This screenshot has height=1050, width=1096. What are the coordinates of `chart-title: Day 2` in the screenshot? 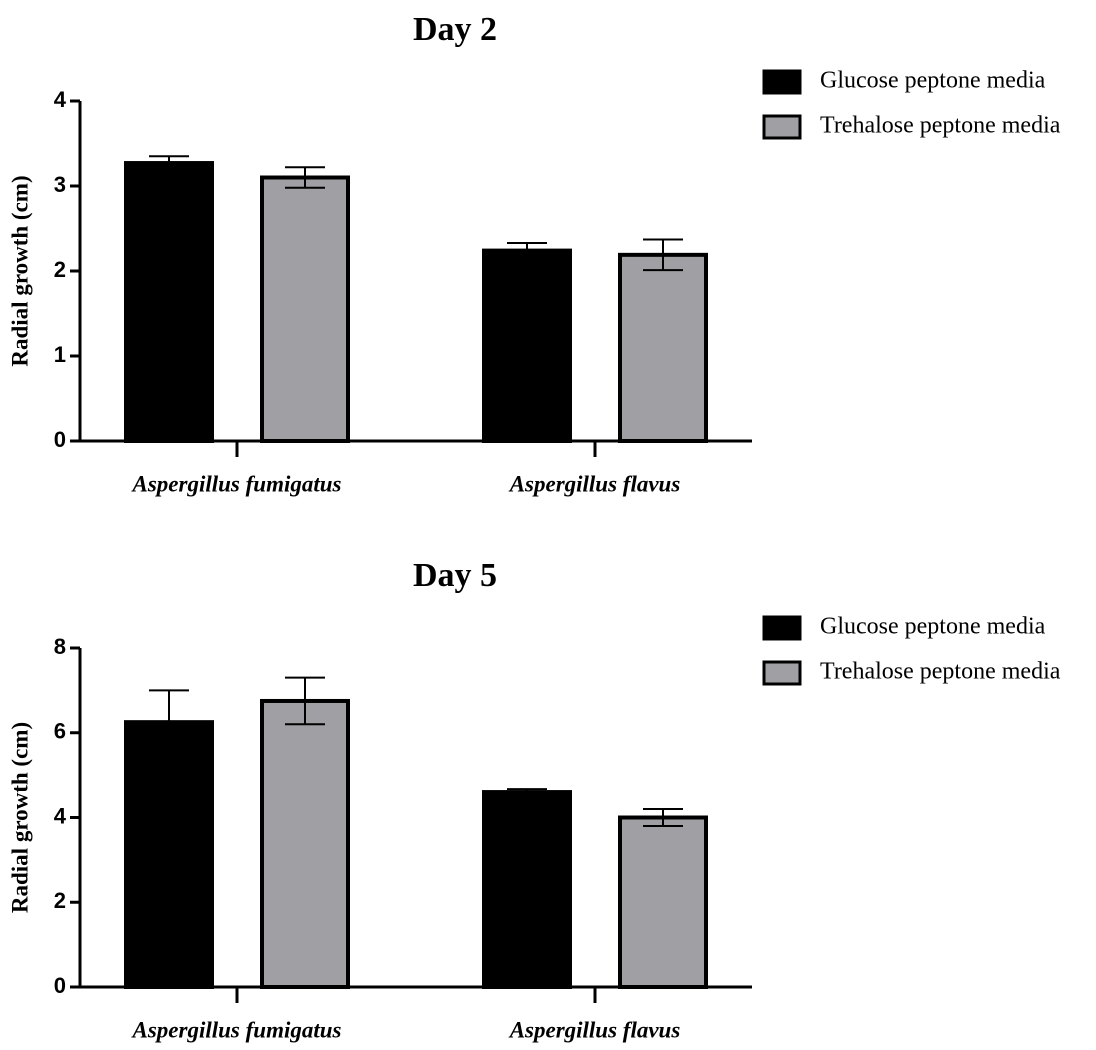 It's located at (455, 29).